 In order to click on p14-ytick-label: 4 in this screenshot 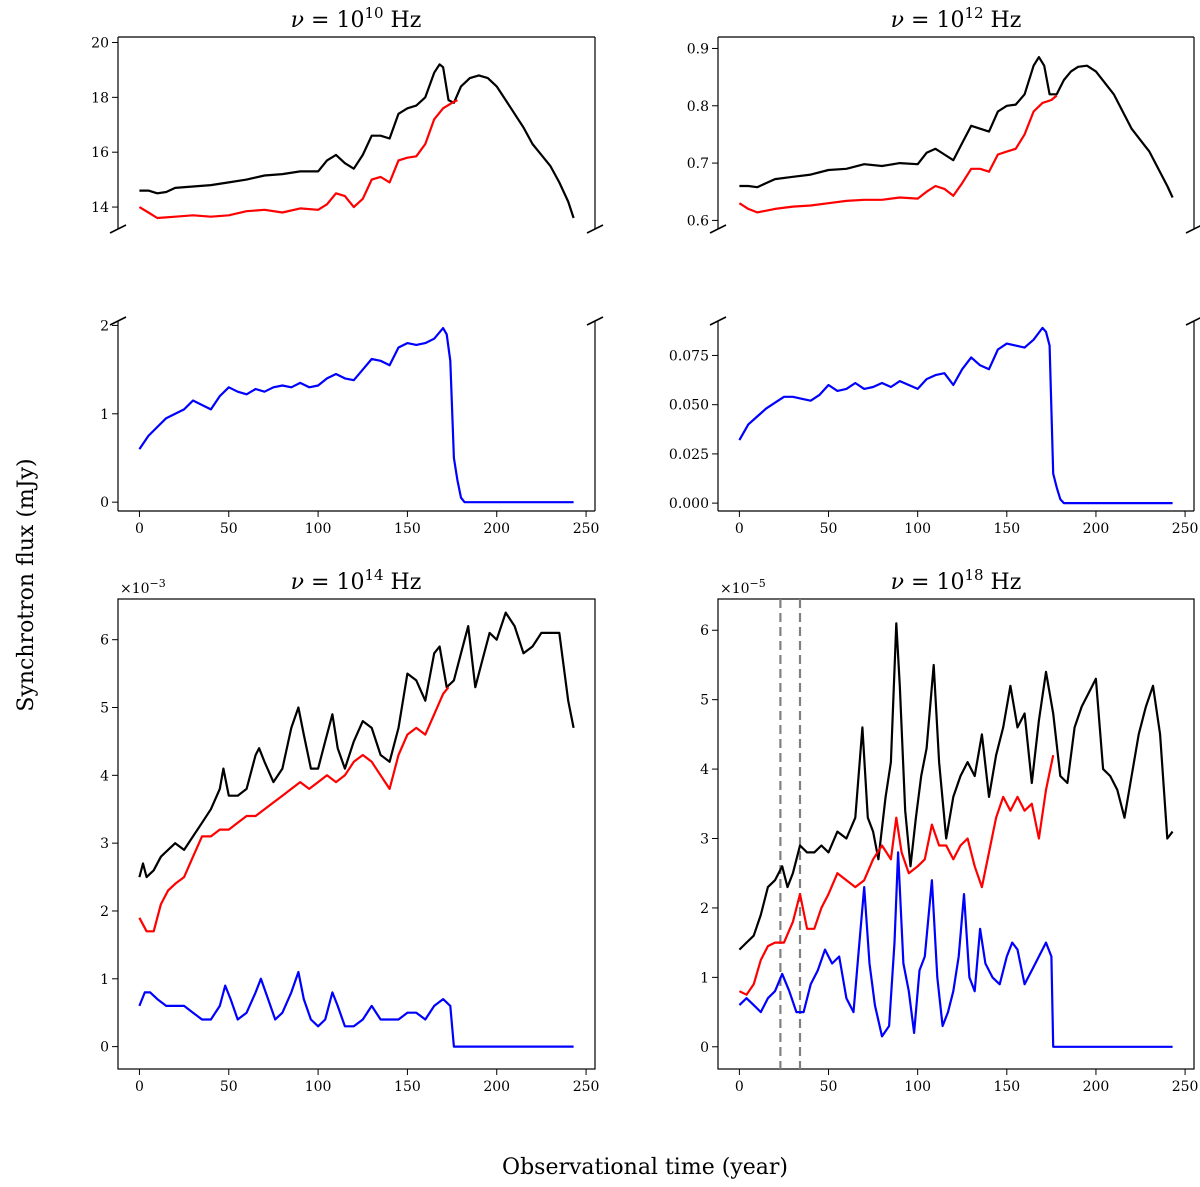, I will do `click(104, 776)`.